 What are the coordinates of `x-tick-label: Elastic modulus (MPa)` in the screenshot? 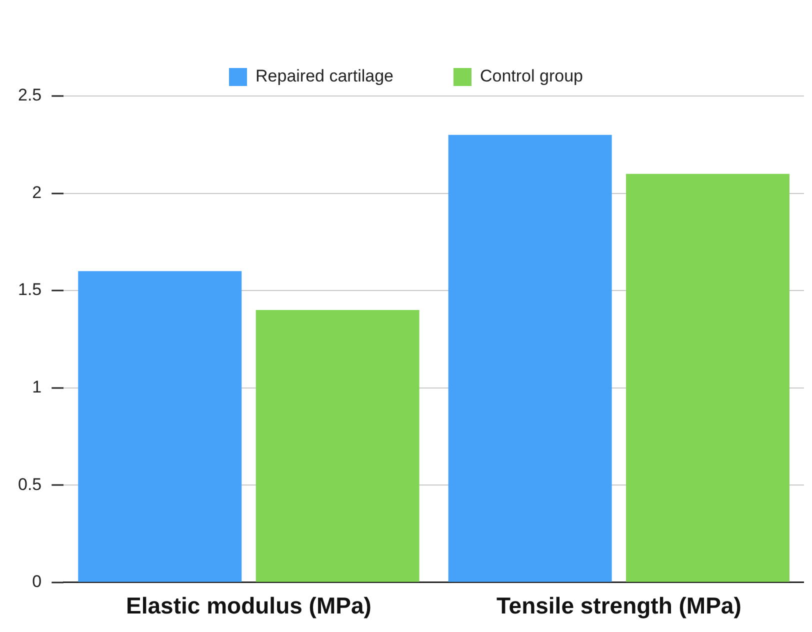 It's located at (249, 605).